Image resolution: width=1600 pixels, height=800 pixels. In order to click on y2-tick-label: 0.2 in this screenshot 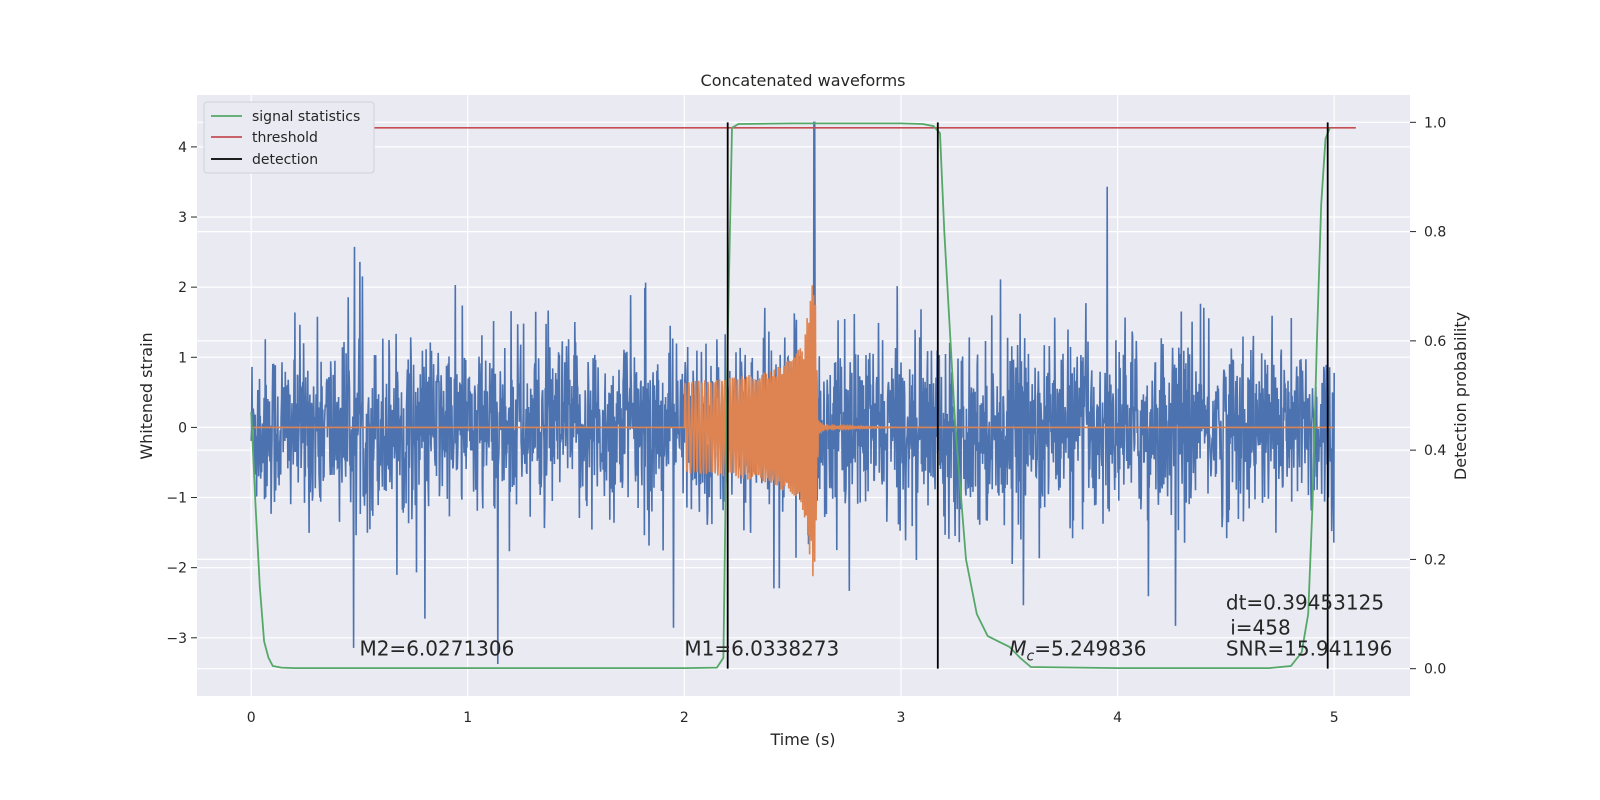, I will do `click(1435, 560)`.